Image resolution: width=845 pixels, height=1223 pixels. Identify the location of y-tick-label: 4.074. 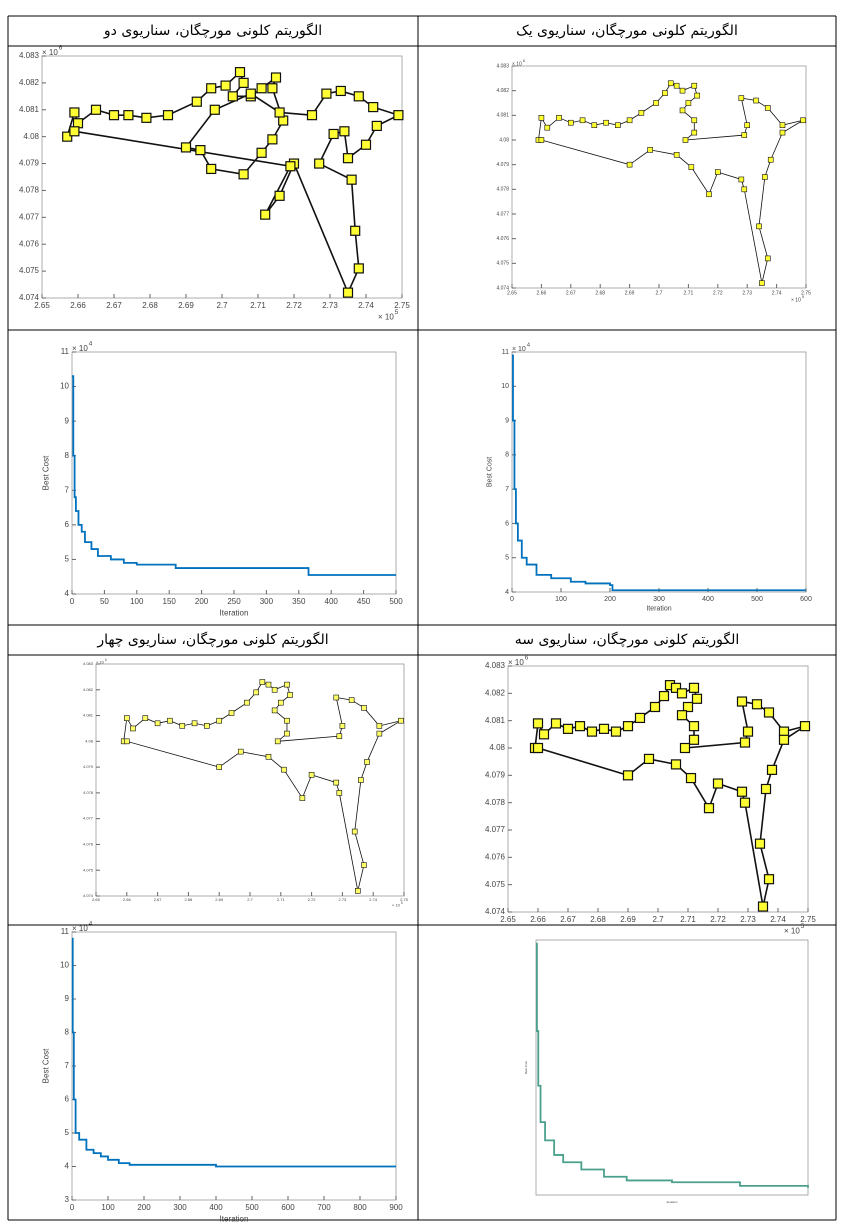
(88, 895).